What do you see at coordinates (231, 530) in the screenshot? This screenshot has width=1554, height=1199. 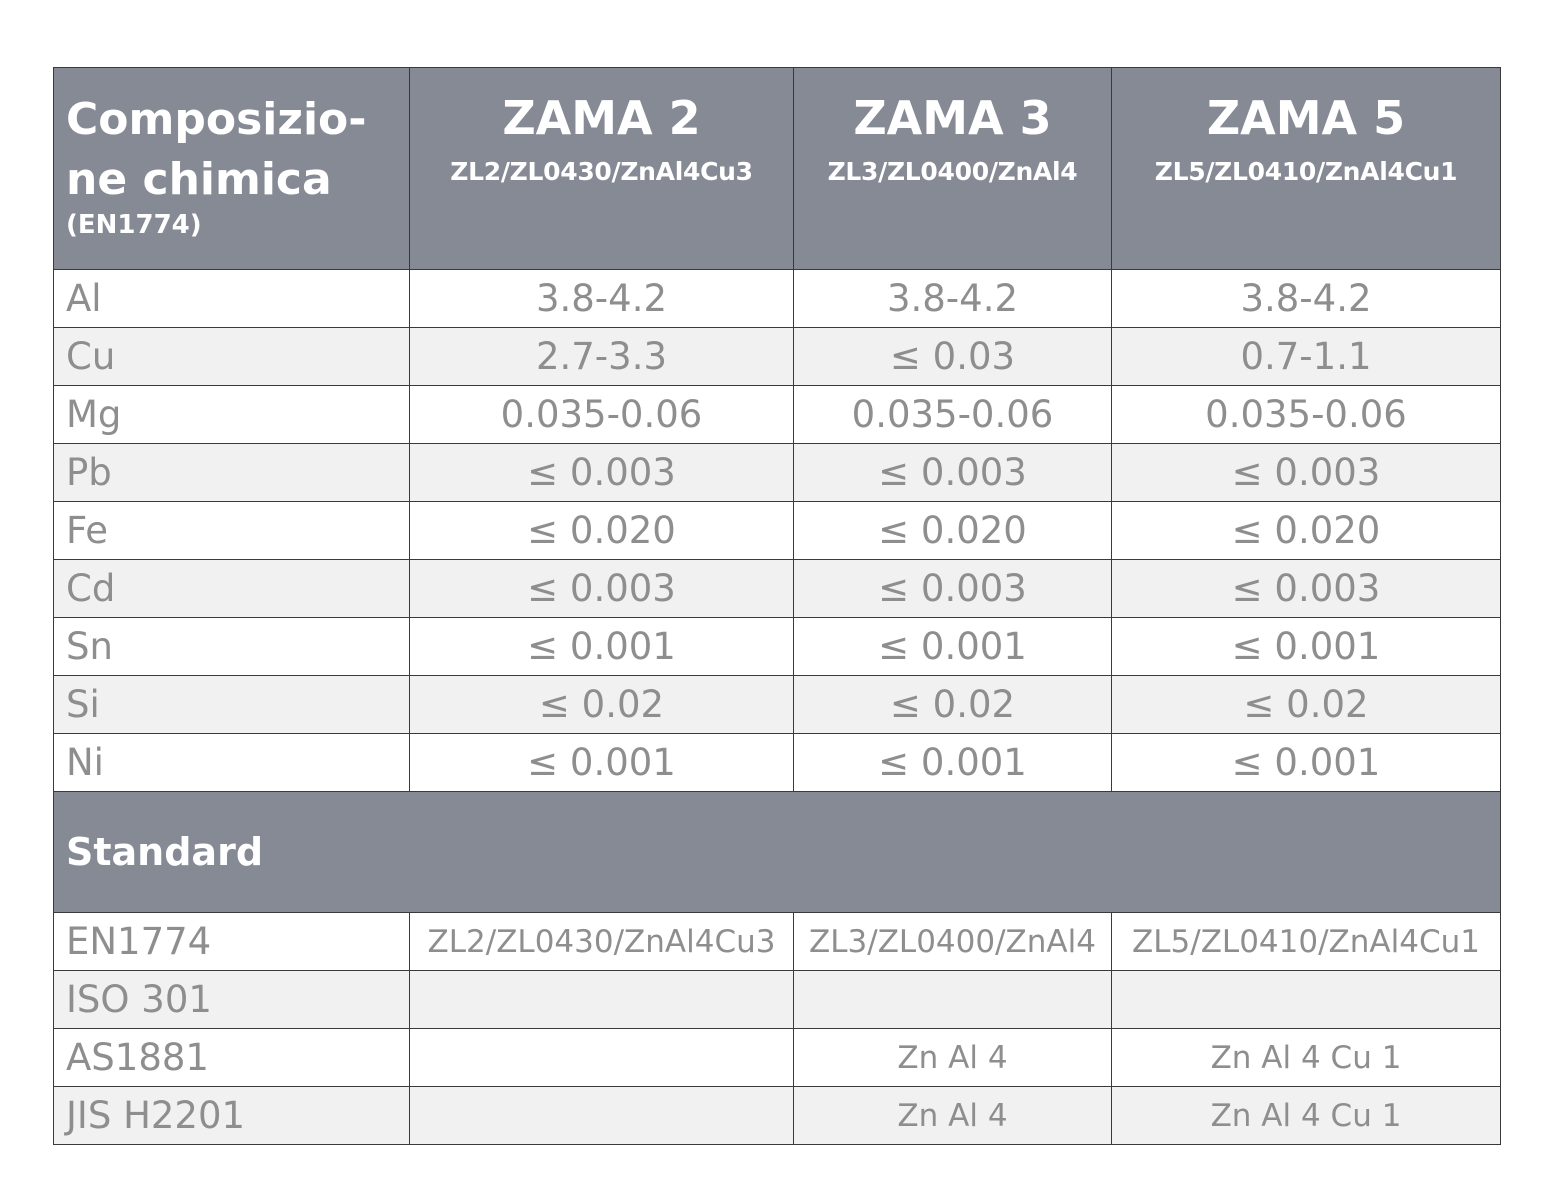 I see `element-label: Fe` at bounding box center [231, 530].